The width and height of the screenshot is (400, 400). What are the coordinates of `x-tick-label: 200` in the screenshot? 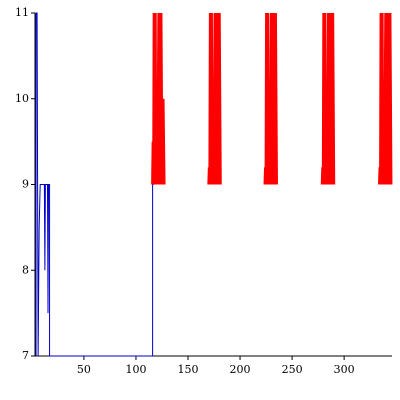 It's located at (240, 369).